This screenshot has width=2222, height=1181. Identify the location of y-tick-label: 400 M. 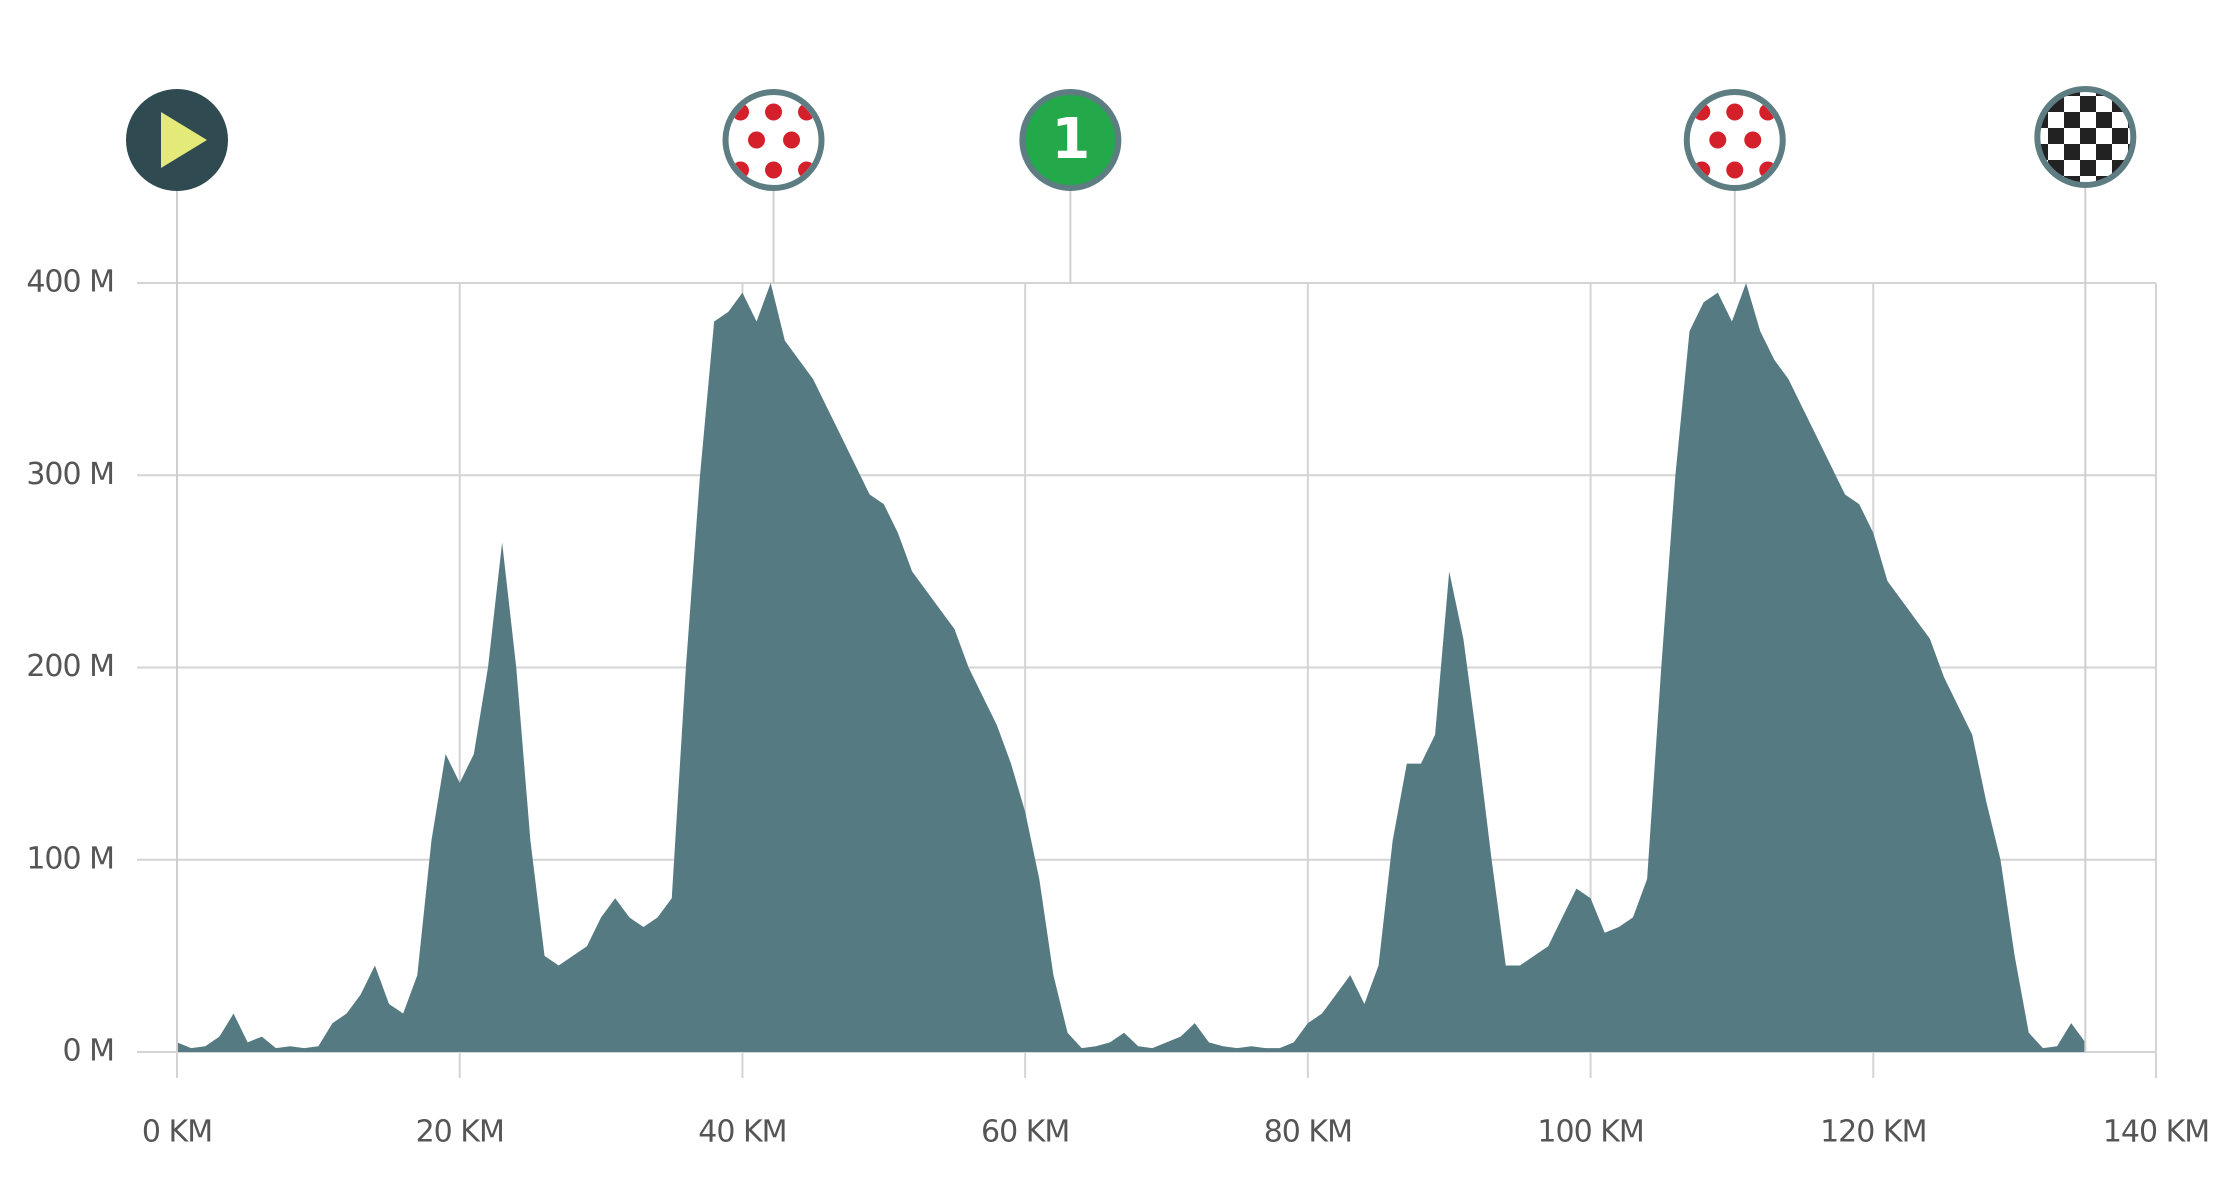
(70, 282).